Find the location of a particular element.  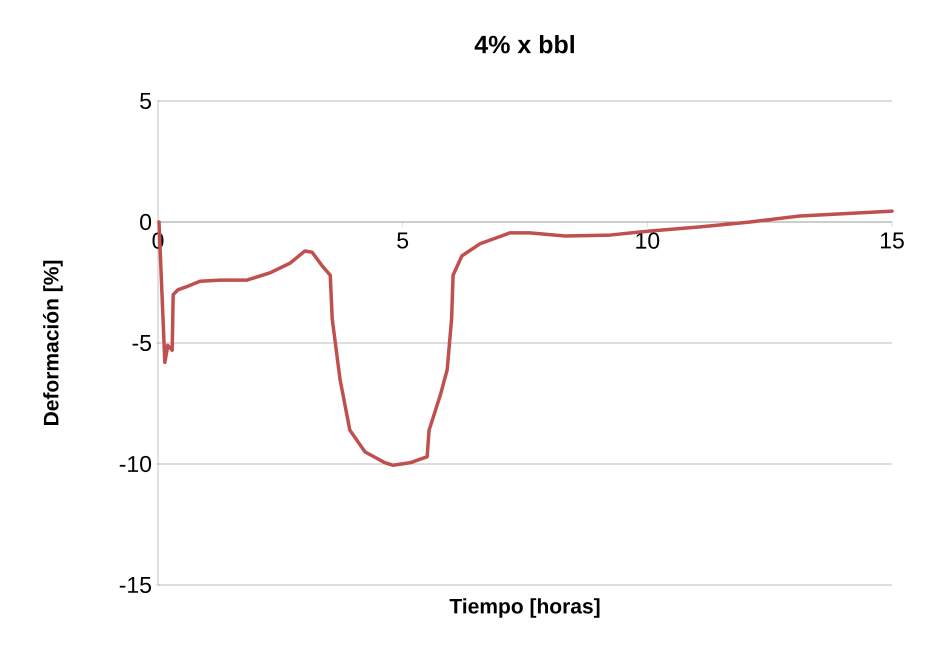

x-axis-title: Tiempo [horas] is located at coordinates (525, 608).